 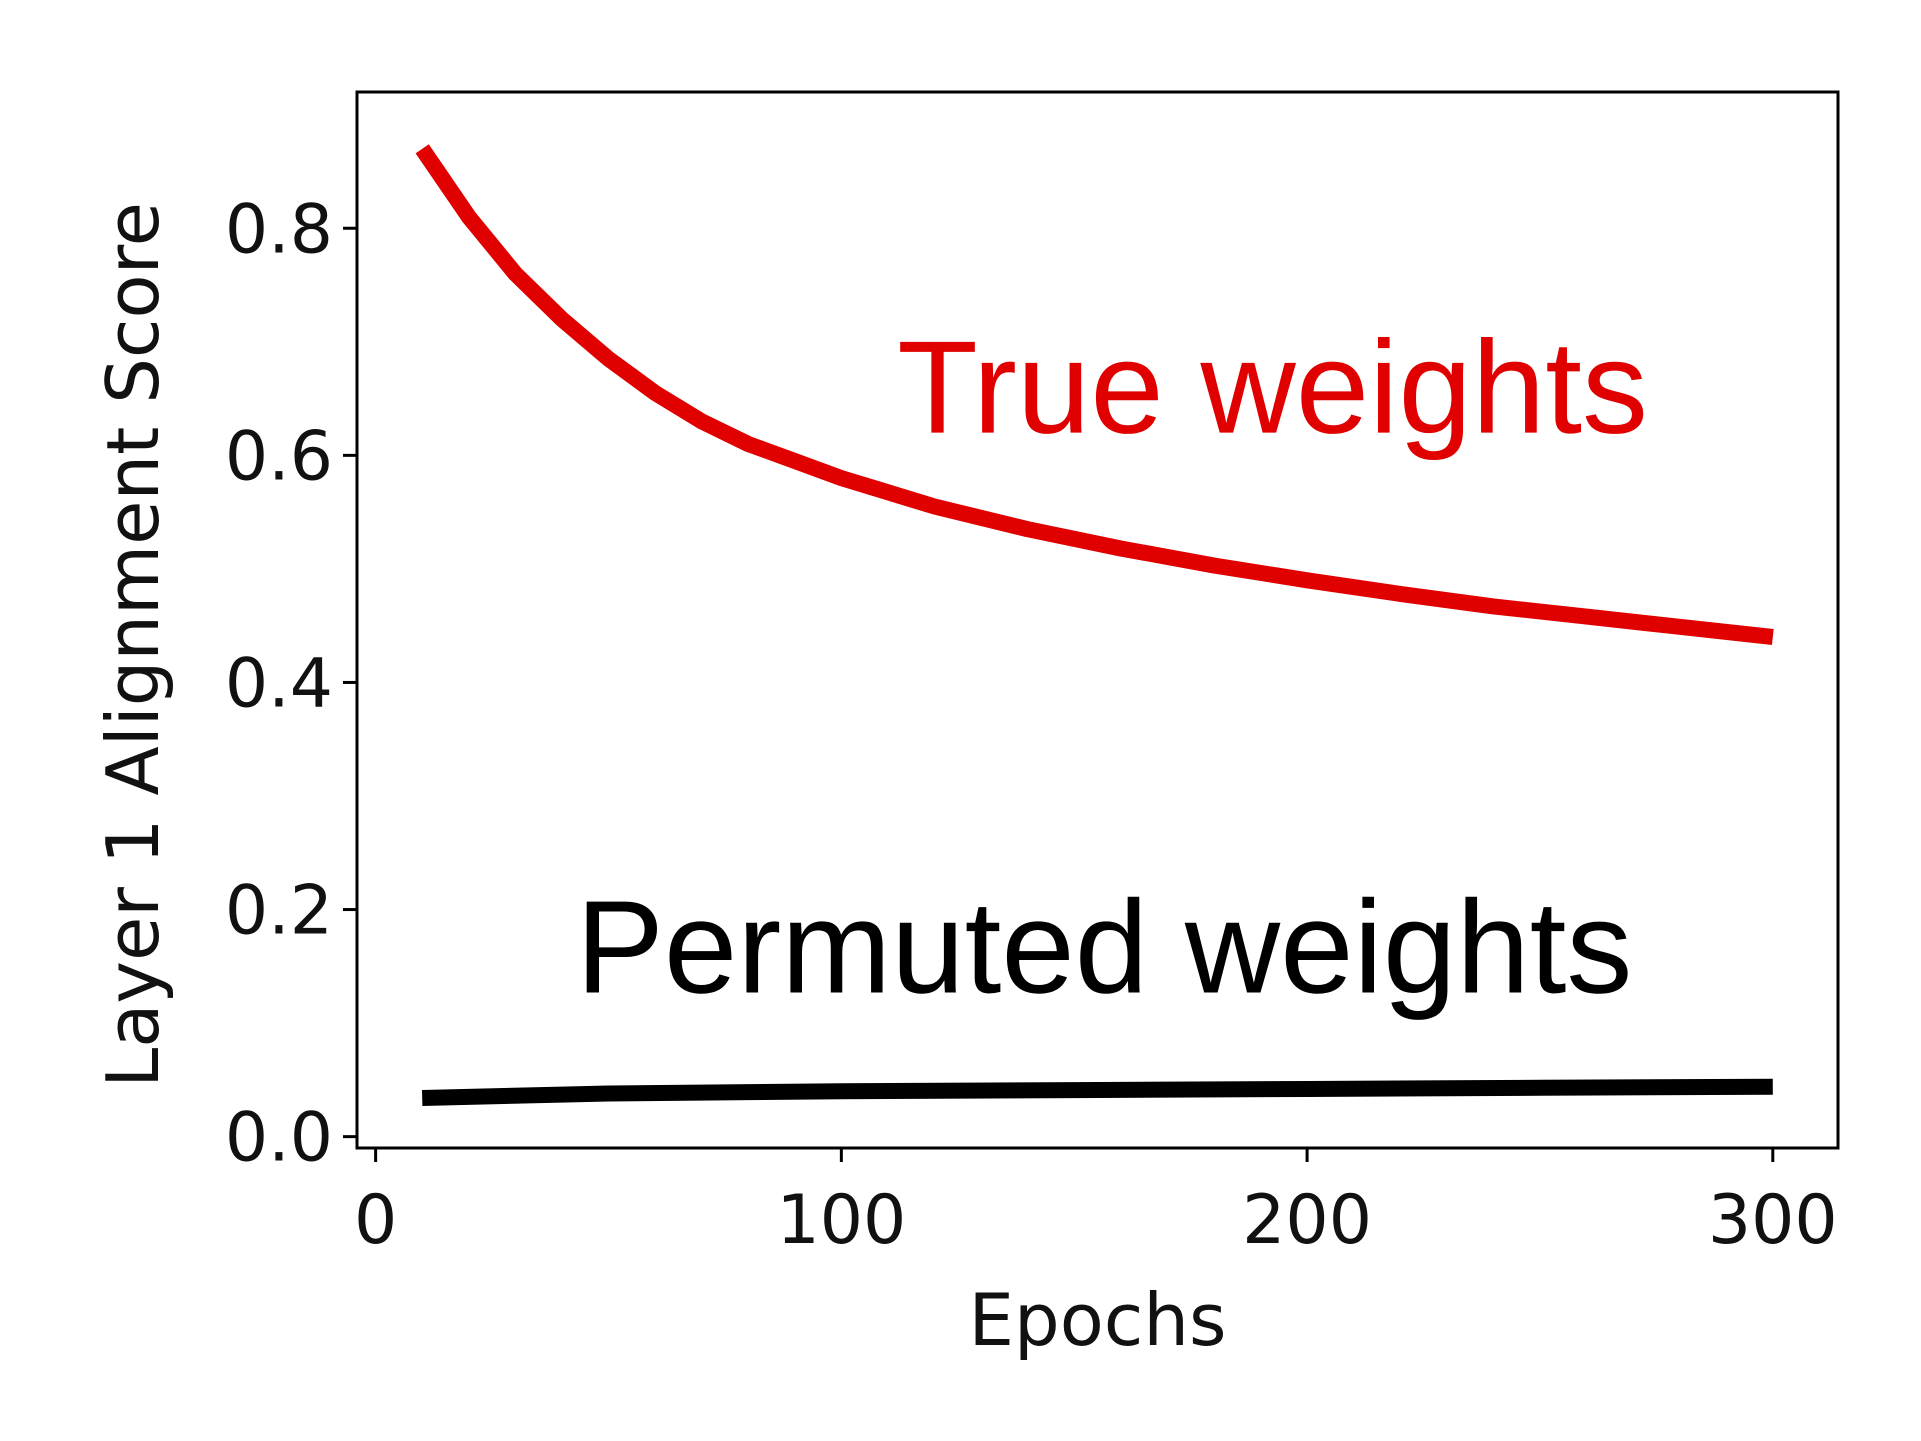 I want to click on x-axis: 0 100 200 300, so click(x=1096, y=1204).